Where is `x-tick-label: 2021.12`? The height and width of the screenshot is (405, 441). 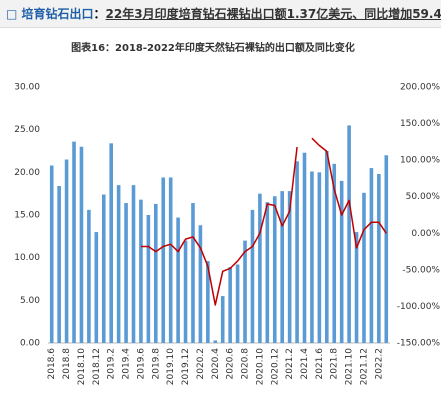 x-tick-label: 2021.12 is located at coordinates (364, 366).